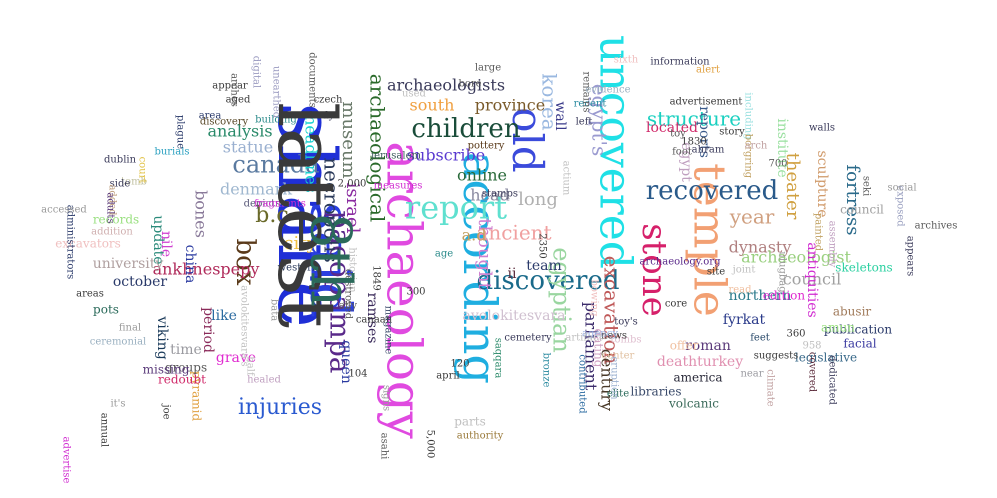 This screenshot has height=498, width=997. What do you see at coordinates (510, 105) in the screenshot?
I see `word-province: province` at bounding box center [510, 105].